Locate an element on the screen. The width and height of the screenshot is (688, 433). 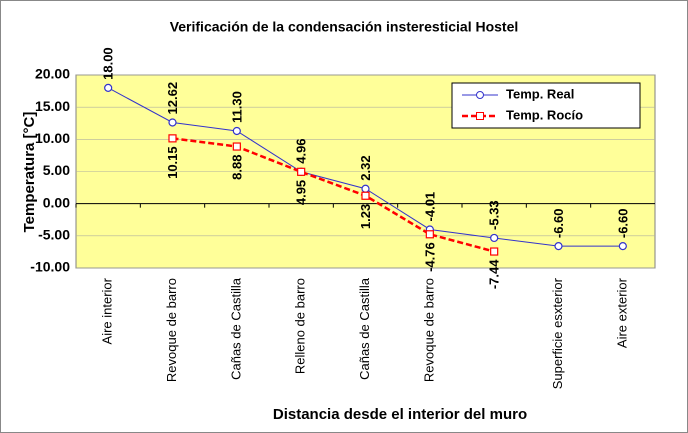
data-label: -7.44 is located at coordinates (494, 274).